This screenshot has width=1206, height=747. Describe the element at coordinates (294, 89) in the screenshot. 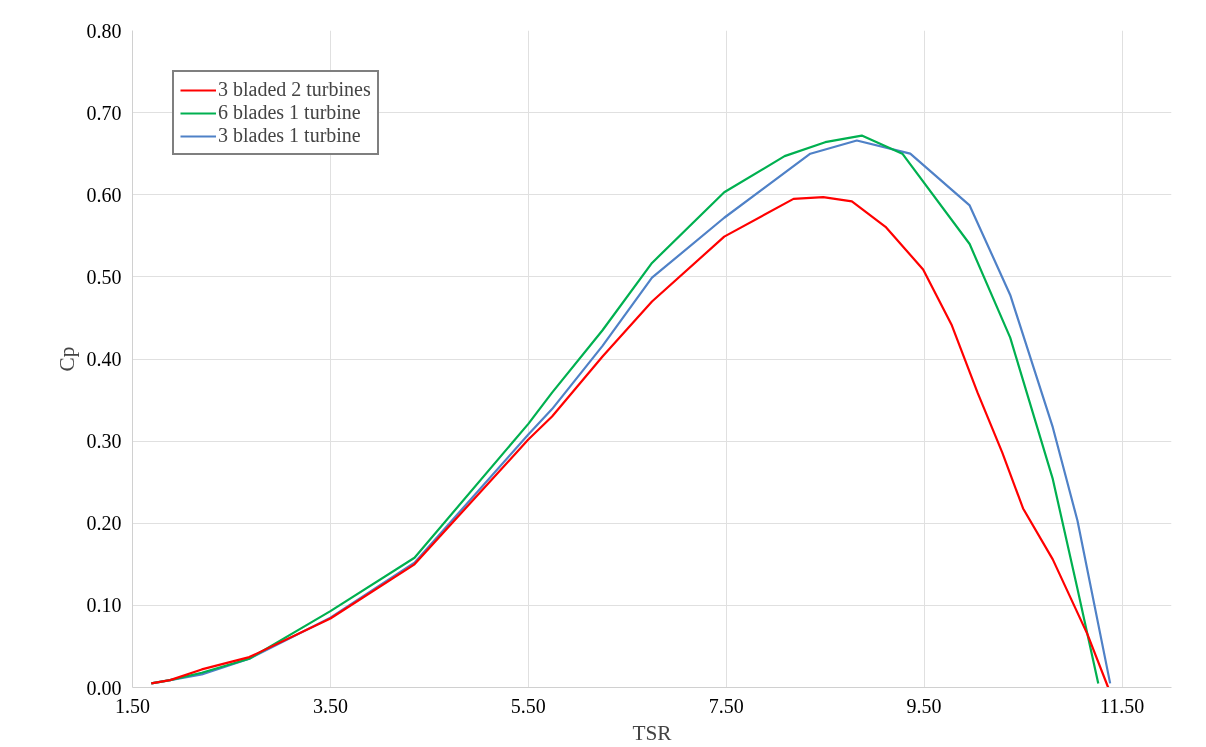

I see `legend-label: 3 bladed 2 turbines` at that location.